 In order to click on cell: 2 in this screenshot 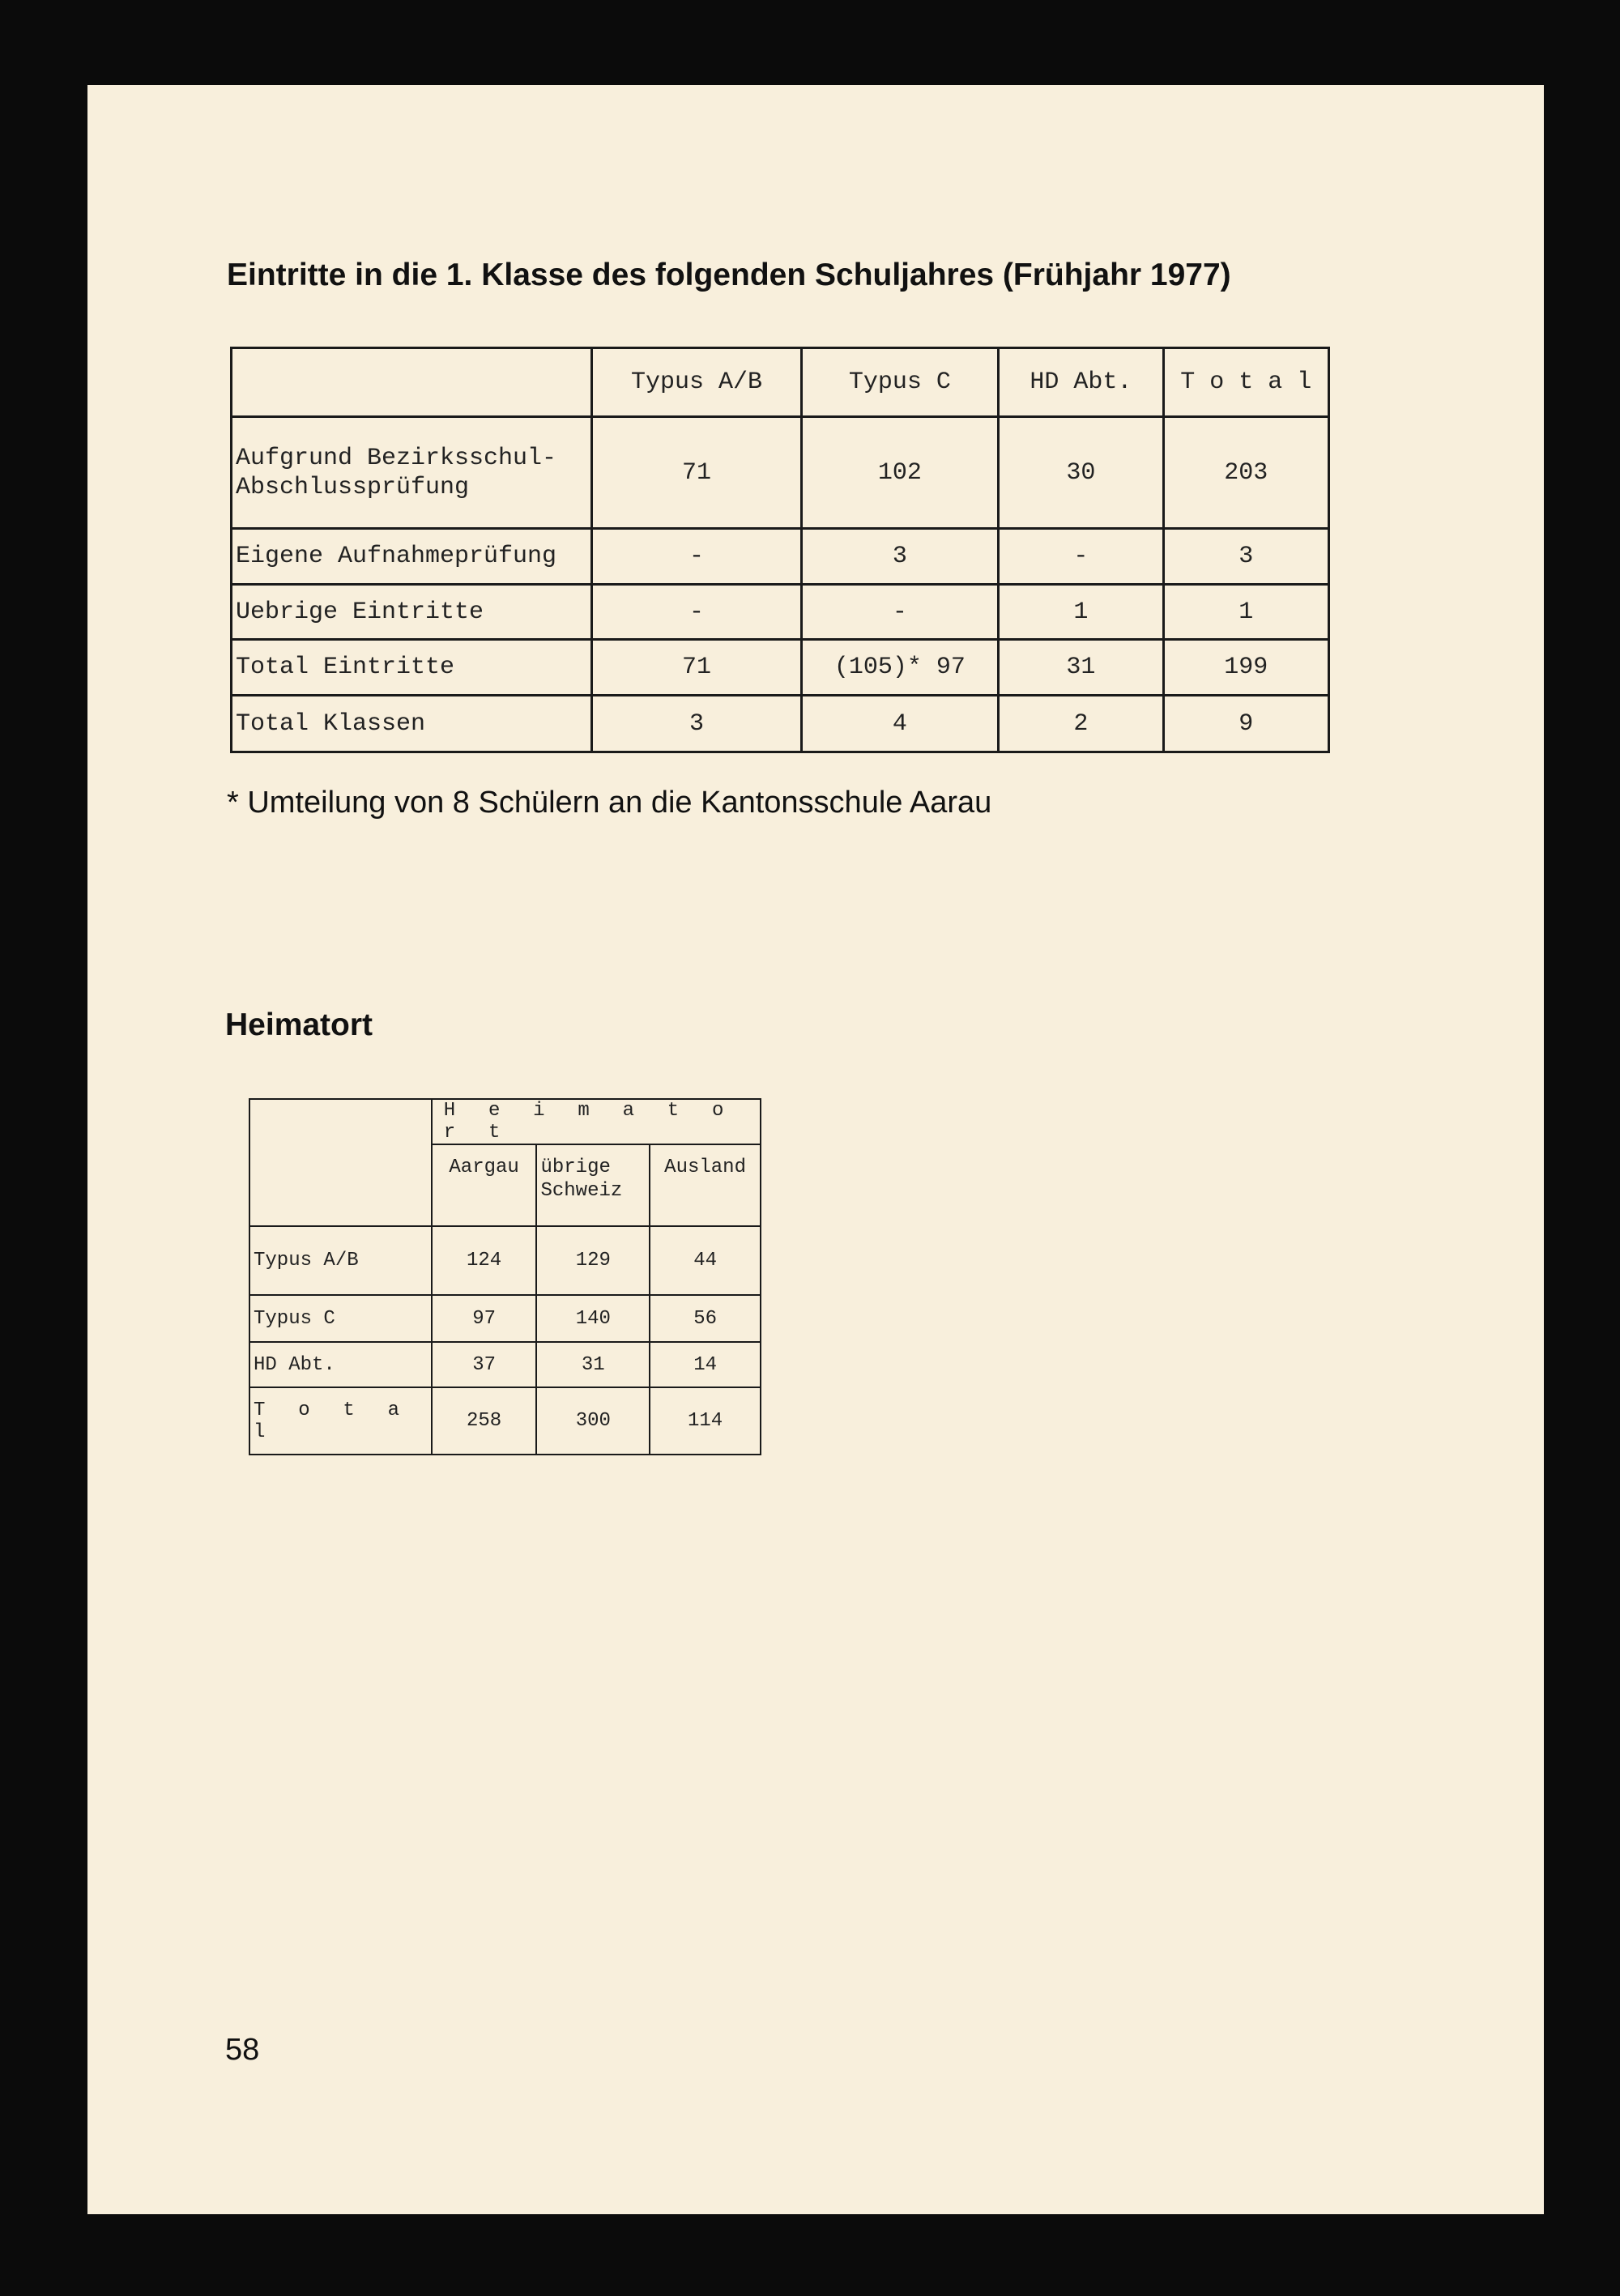, I will do `click(1081, 724)`.